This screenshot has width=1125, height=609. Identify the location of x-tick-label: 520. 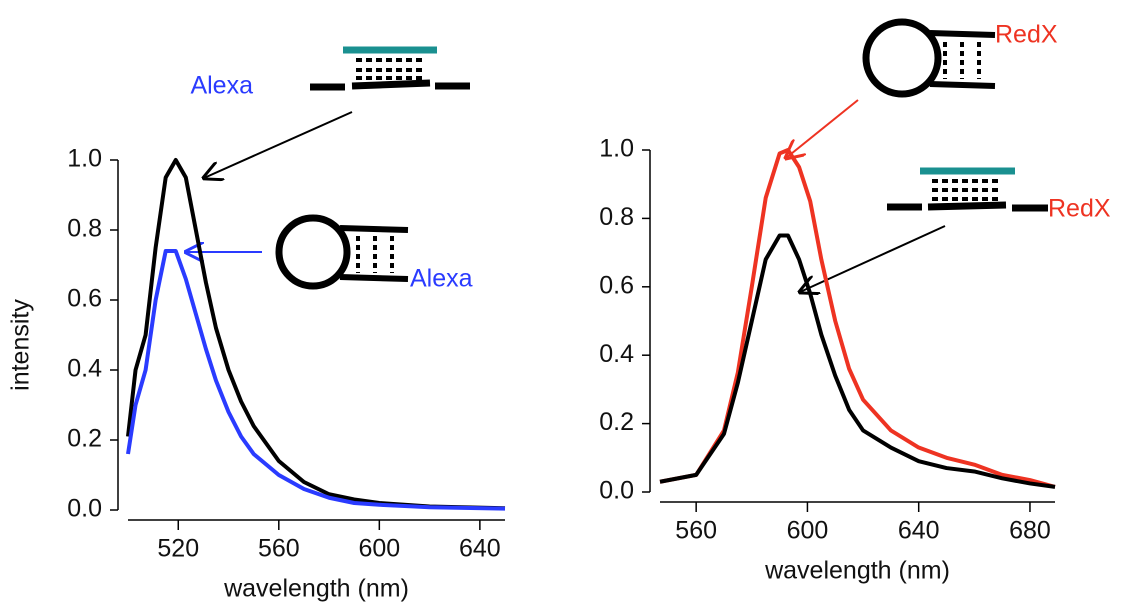
(178, 549).